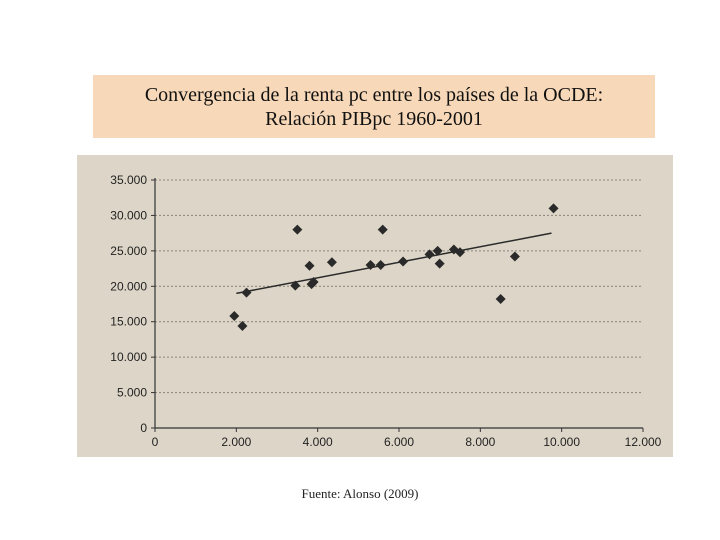 The width and height of the screenshot is (720, 540). I want to click on y-tick-label: 30.000, so click(128, 215).